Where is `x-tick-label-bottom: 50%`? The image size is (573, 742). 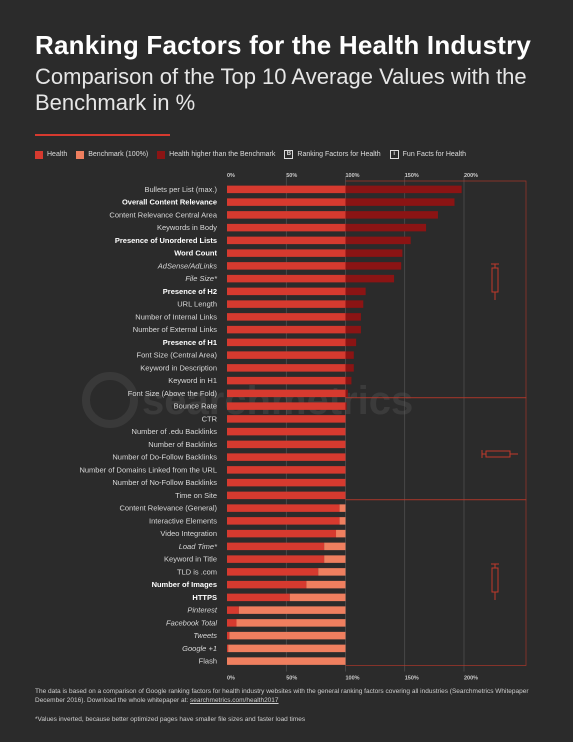 x-tick-label-bottom: 50% is located at coordinates (291, 679).